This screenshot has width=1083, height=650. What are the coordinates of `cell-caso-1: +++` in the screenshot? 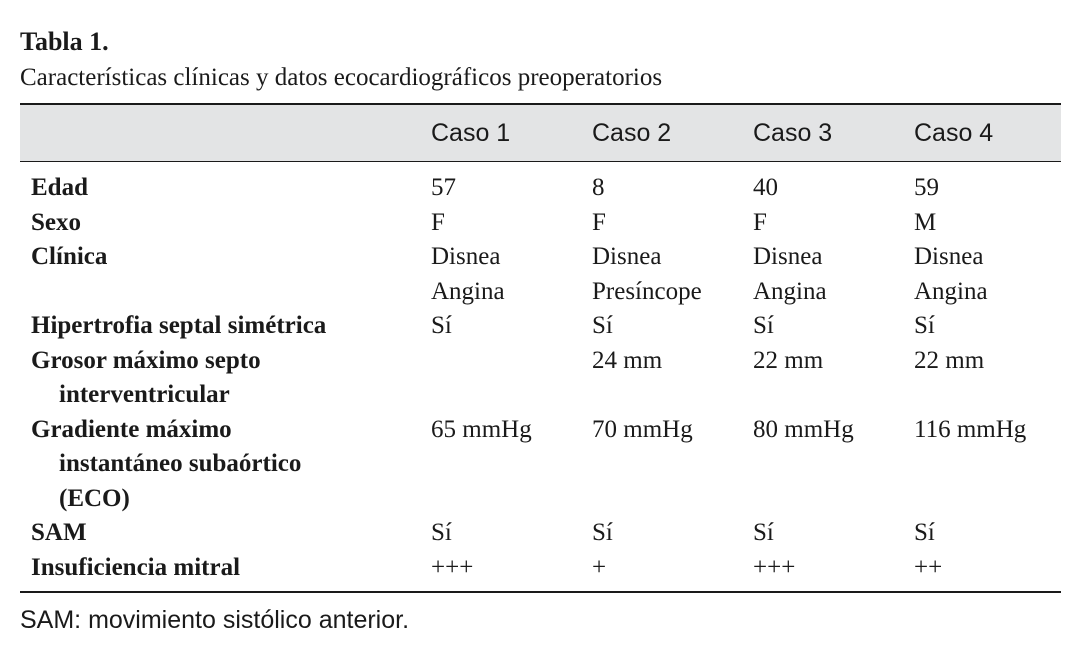 It's located at (452, 568).